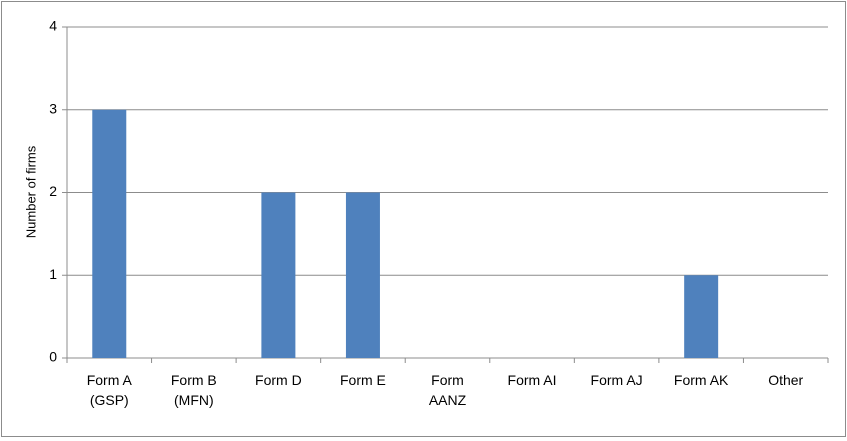 This screenshot has height=441, width=847. I want to click on x-tick-label: Form AK, so click(701, 380).